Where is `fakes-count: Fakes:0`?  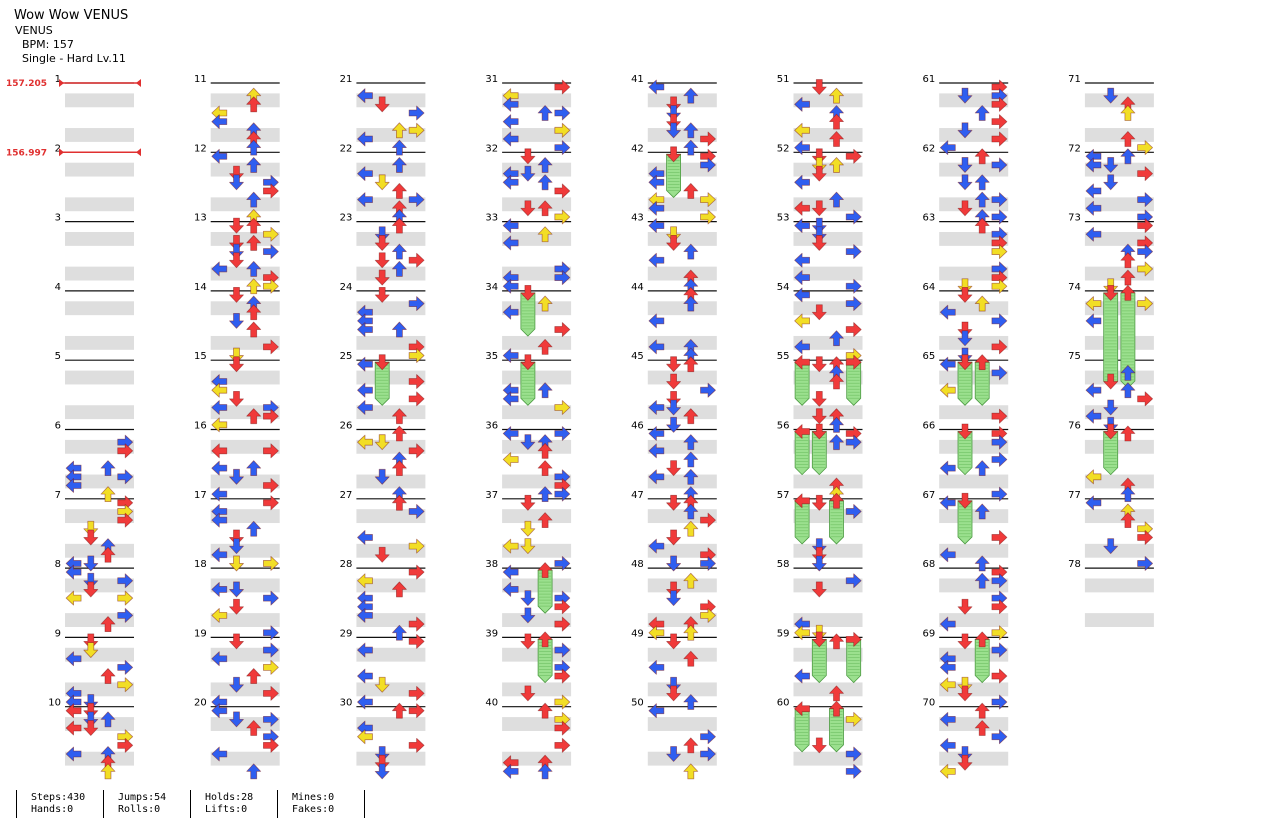 fakes-count: Fakes:0 is located at coordinates (313, 809).